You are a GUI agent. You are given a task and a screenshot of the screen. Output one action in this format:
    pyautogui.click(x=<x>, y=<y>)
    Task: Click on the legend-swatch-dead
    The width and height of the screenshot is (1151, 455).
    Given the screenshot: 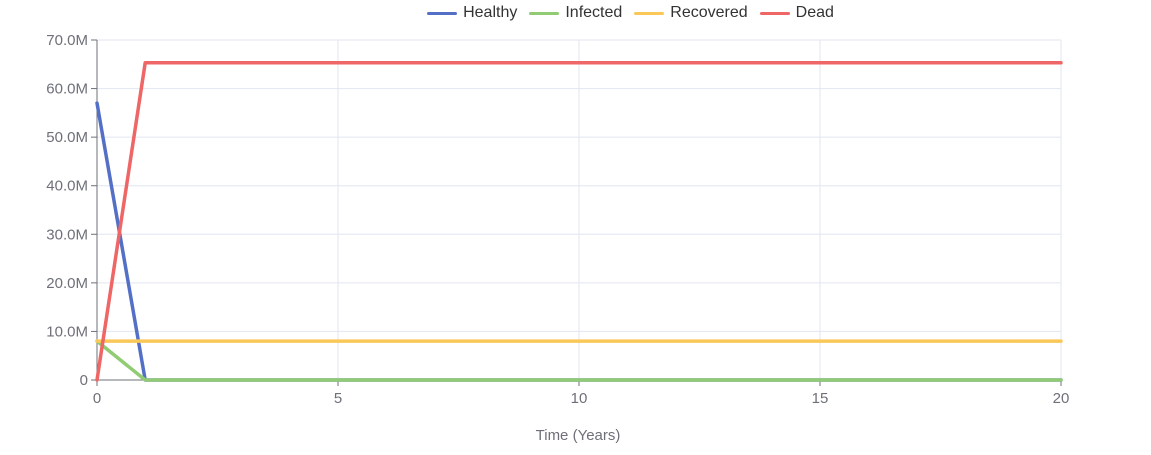 What is the action you would take?
    pyautogui.click(x=774, y=13)
    